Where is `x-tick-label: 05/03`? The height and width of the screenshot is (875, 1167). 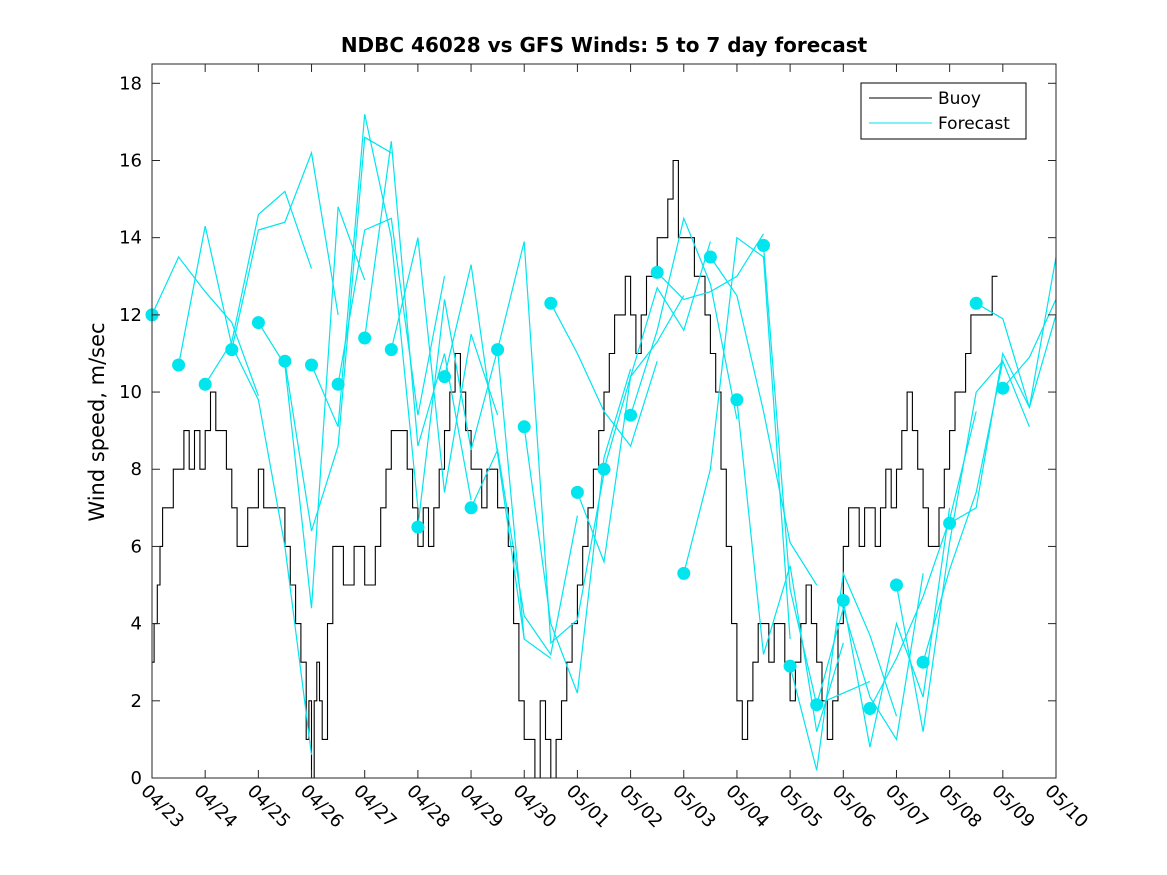
x-tick-label: 05/03 is located at coordinates (694, 807).